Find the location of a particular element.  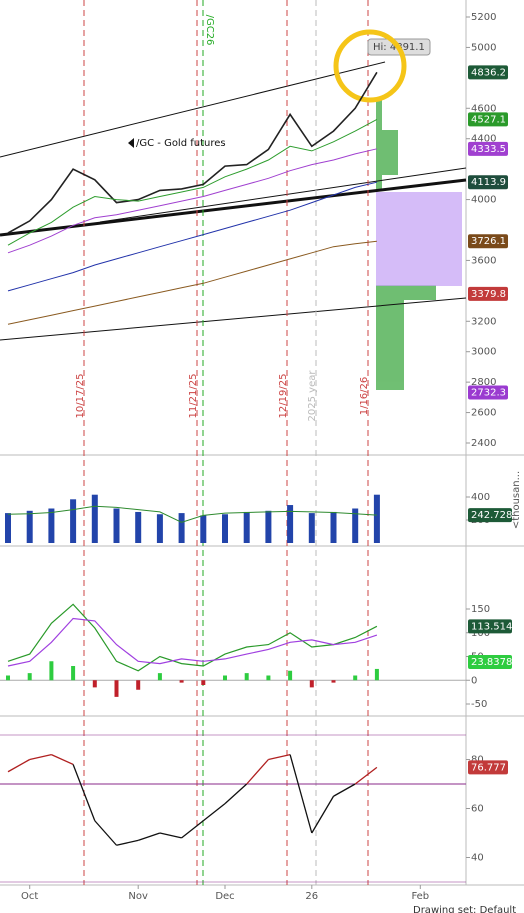

price-badge-label: 3379.8 is located at coordinates (488, 294).